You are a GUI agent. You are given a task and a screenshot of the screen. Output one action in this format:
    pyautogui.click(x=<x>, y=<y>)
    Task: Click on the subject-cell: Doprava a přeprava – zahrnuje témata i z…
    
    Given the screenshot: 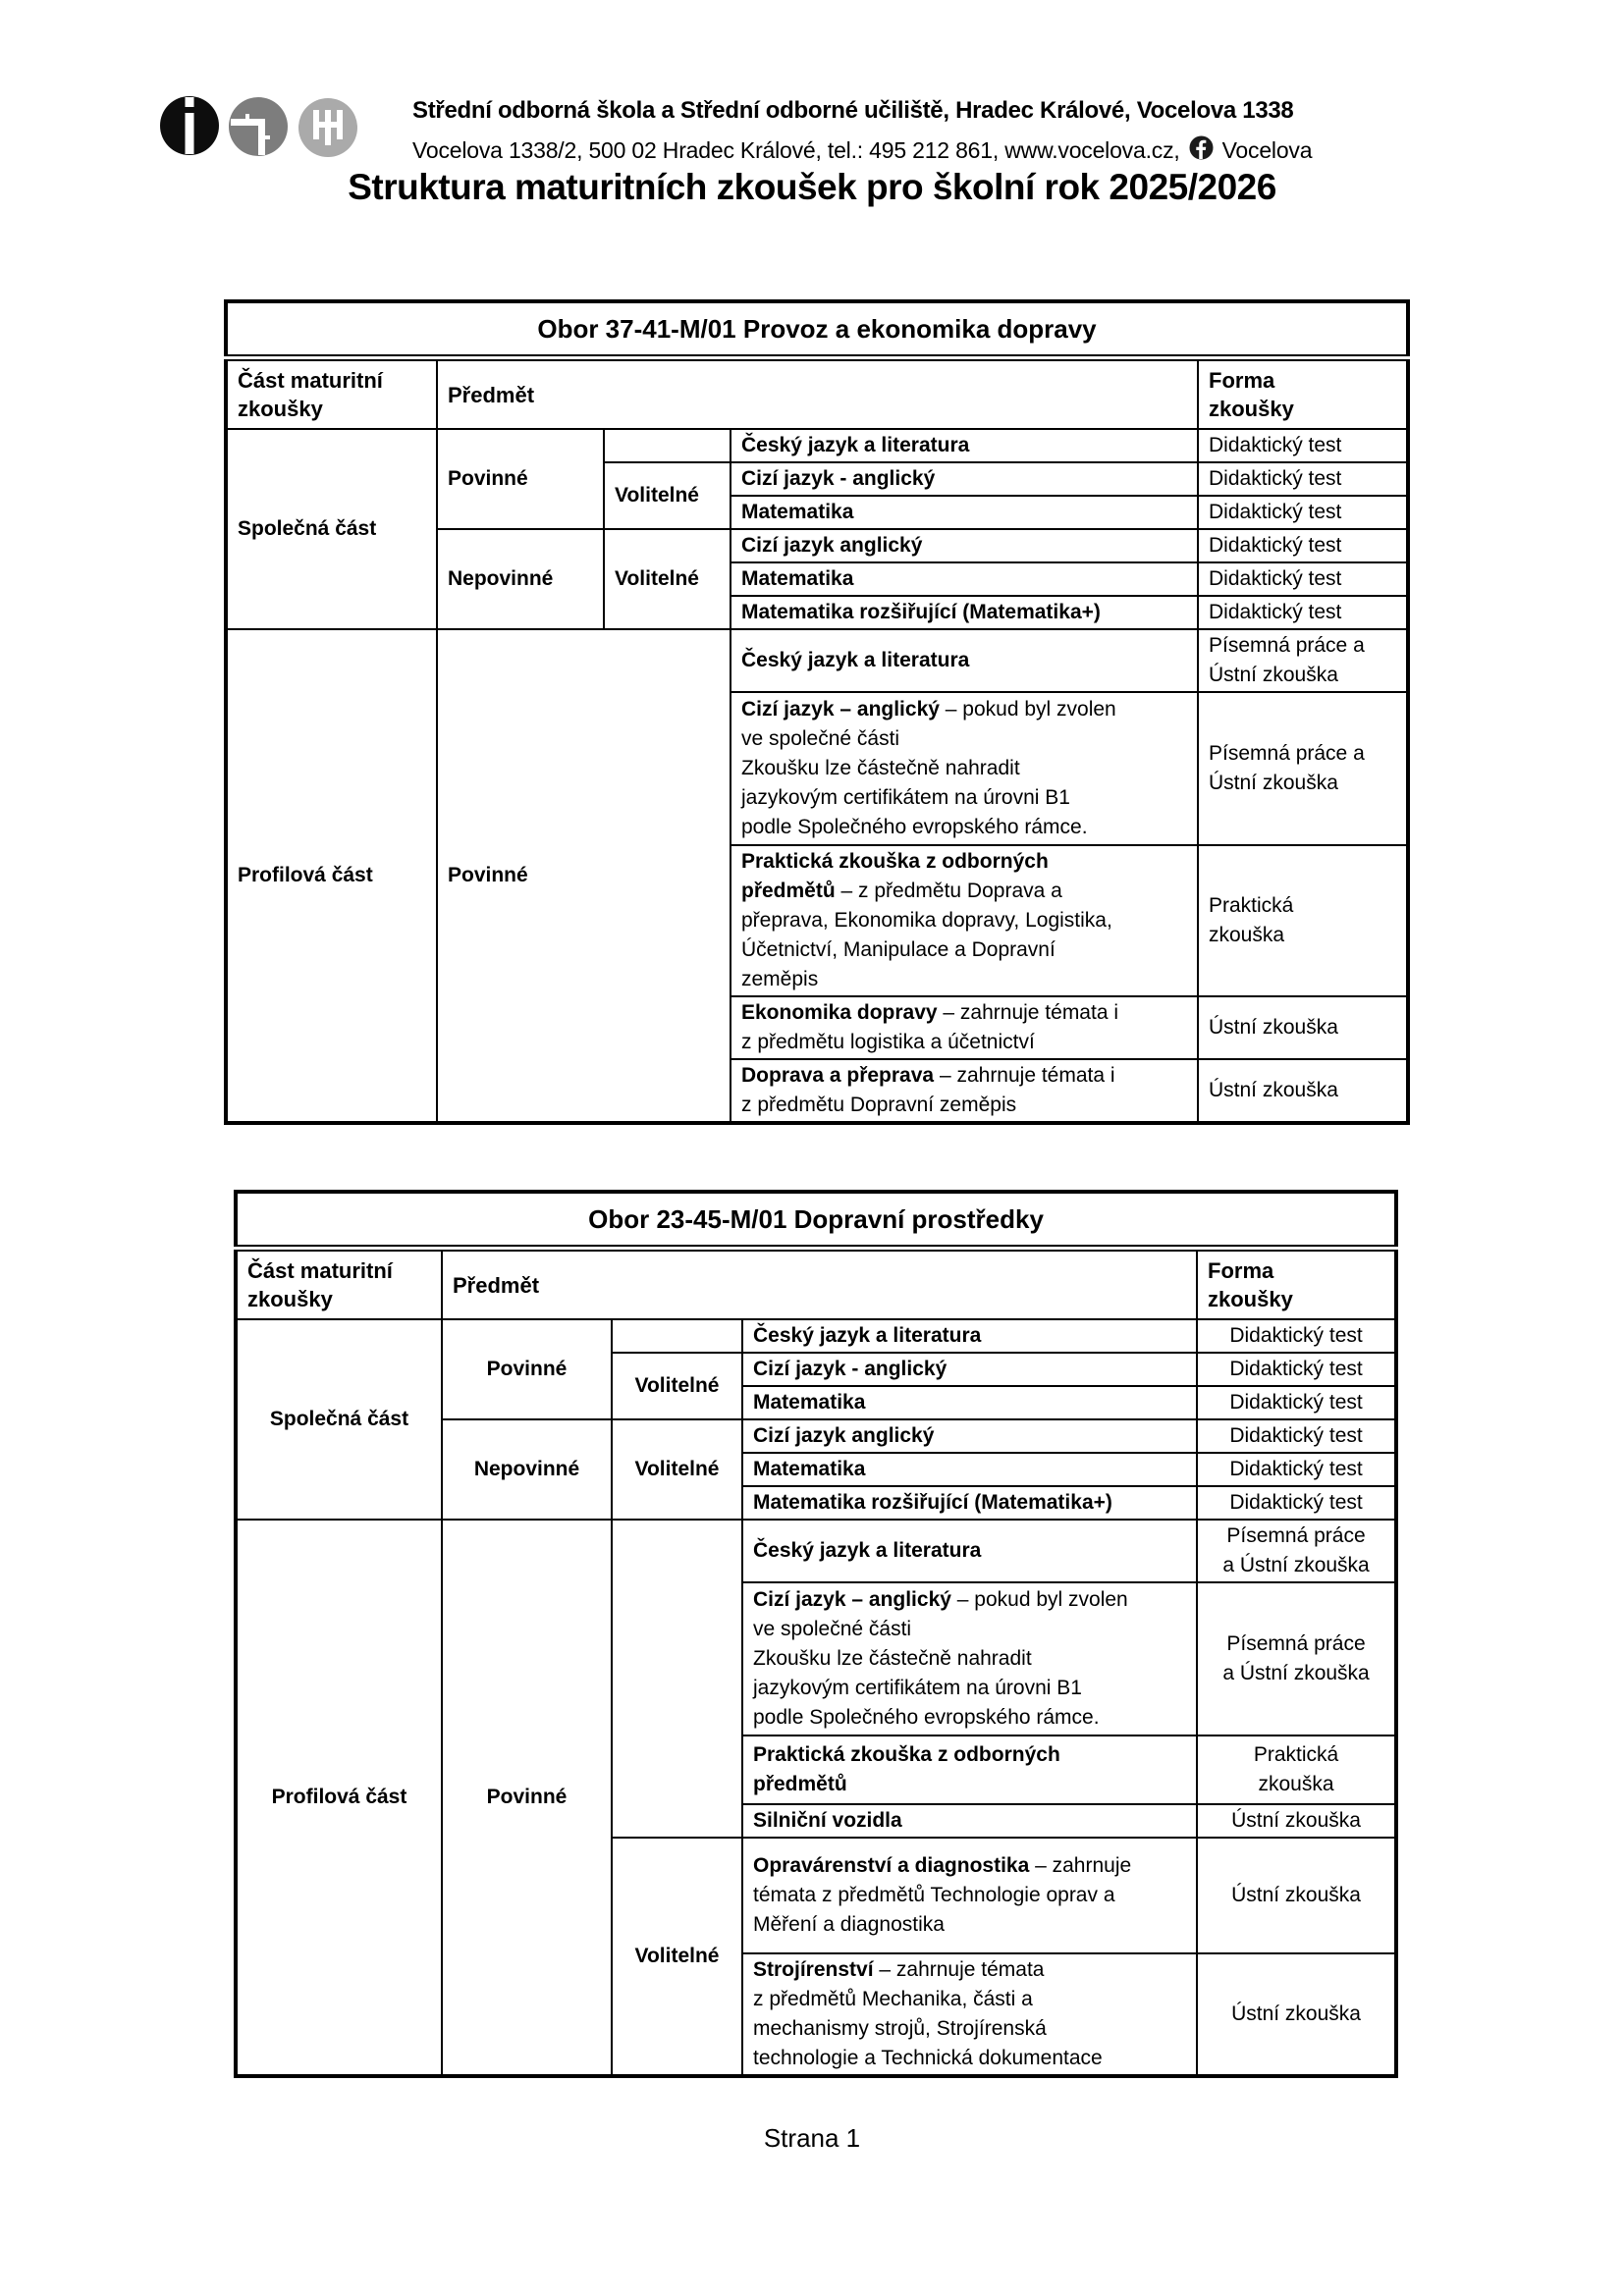 What is the action you would take?
    pyautogui.click(x=964, y=1091)
    